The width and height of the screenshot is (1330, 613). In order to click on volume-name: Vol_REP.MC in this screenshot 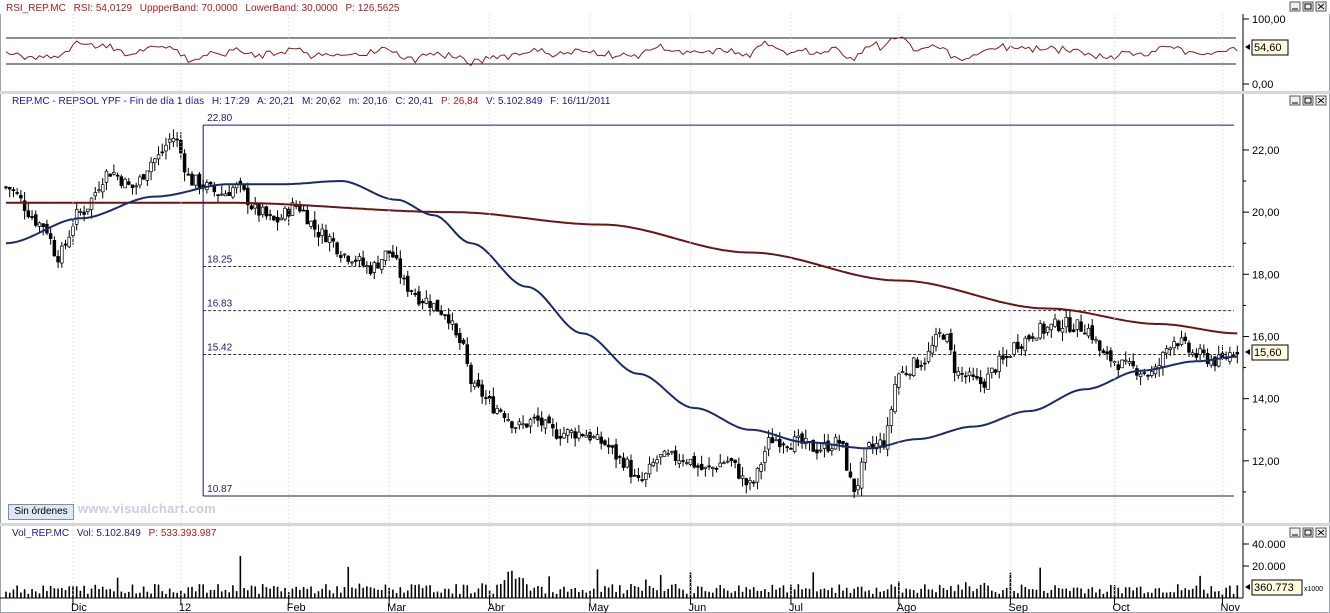, I will do `click(40, 533)`.